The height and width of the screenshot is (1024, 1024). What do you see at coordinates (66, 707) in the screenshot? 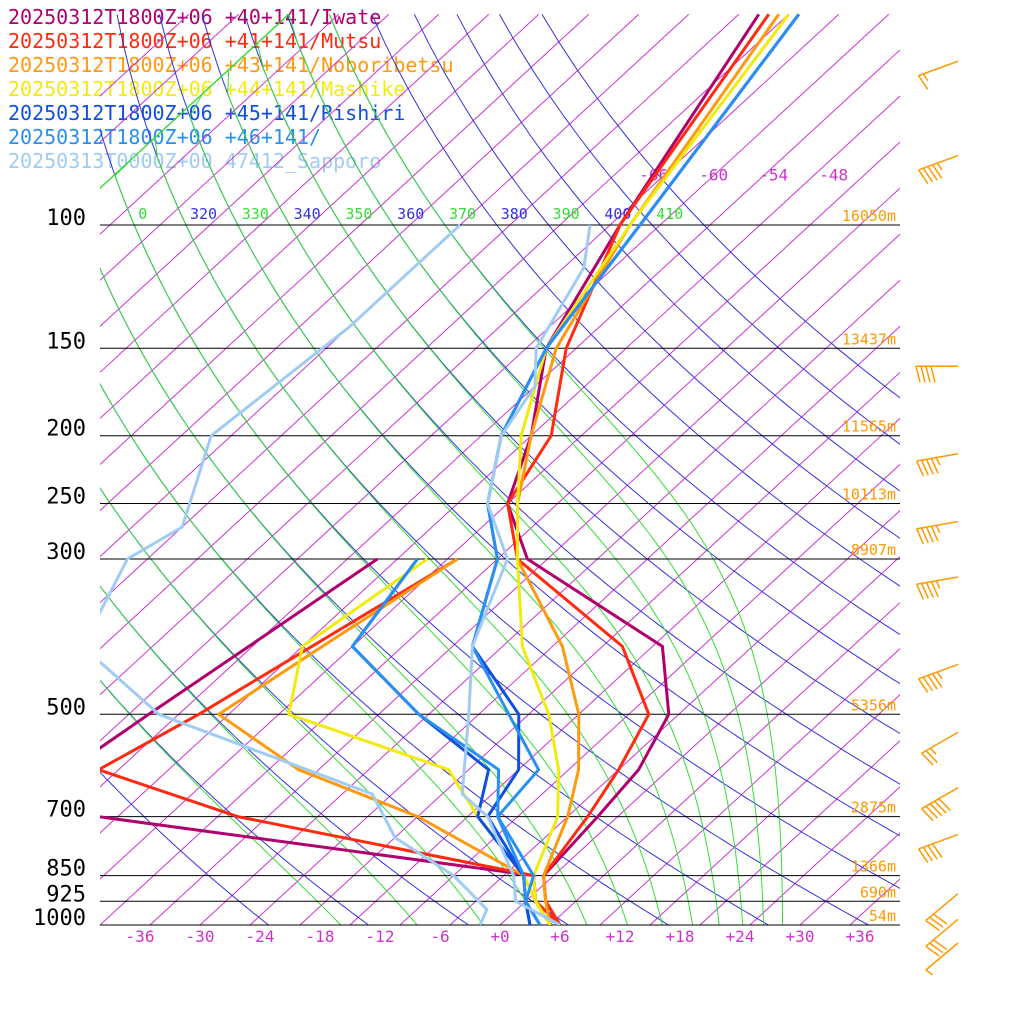
I see `pressure-label-500: 500` at bounding box center [66, 707].